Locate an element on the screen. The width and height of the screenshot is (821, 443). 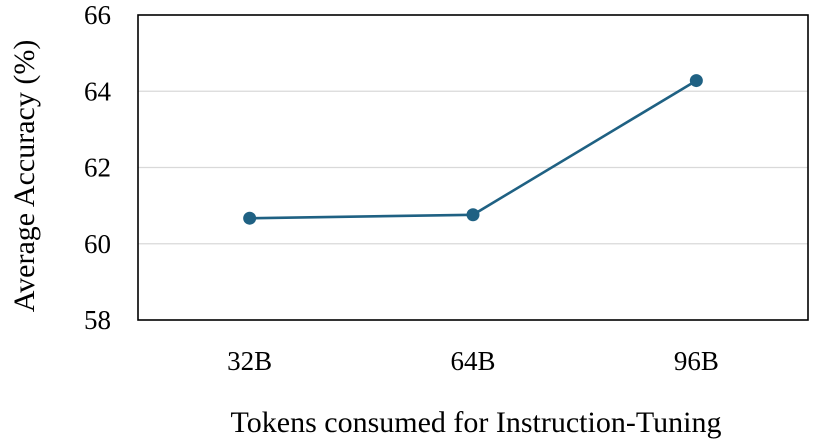
y-tick-label: 64 is located at coordinates (98, 91).